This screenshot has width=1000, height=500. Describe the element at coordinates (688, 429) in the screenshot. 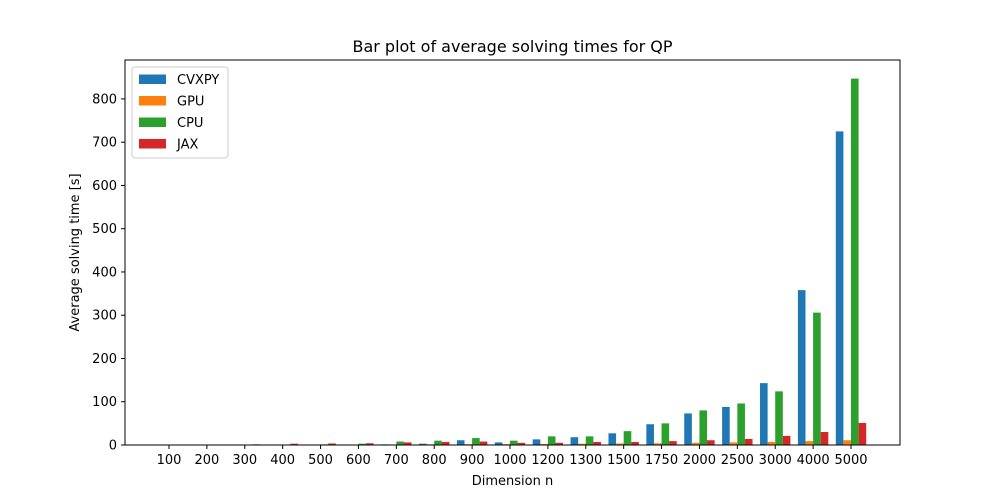

I see `bar-cvxpy-2000` at that location.